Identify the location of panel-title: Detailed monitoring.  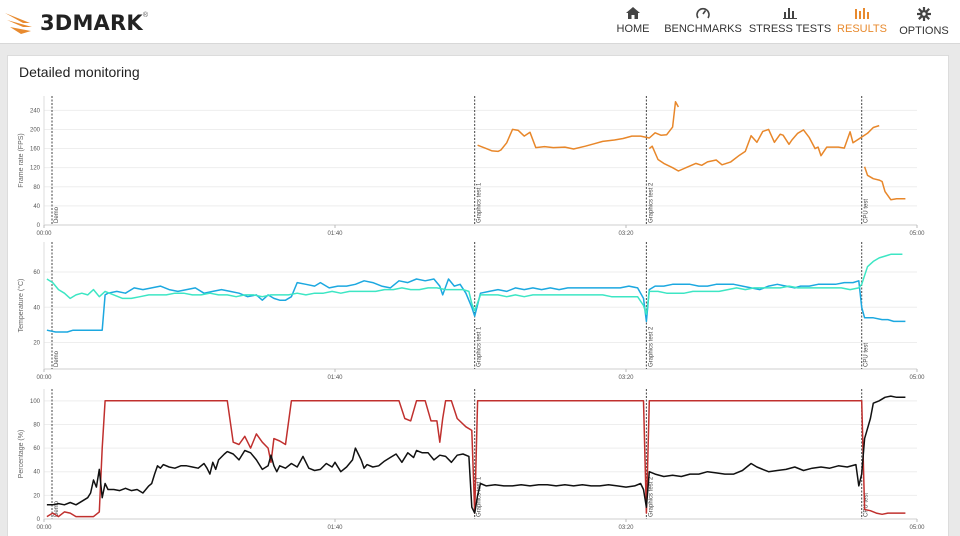
(79, 72).